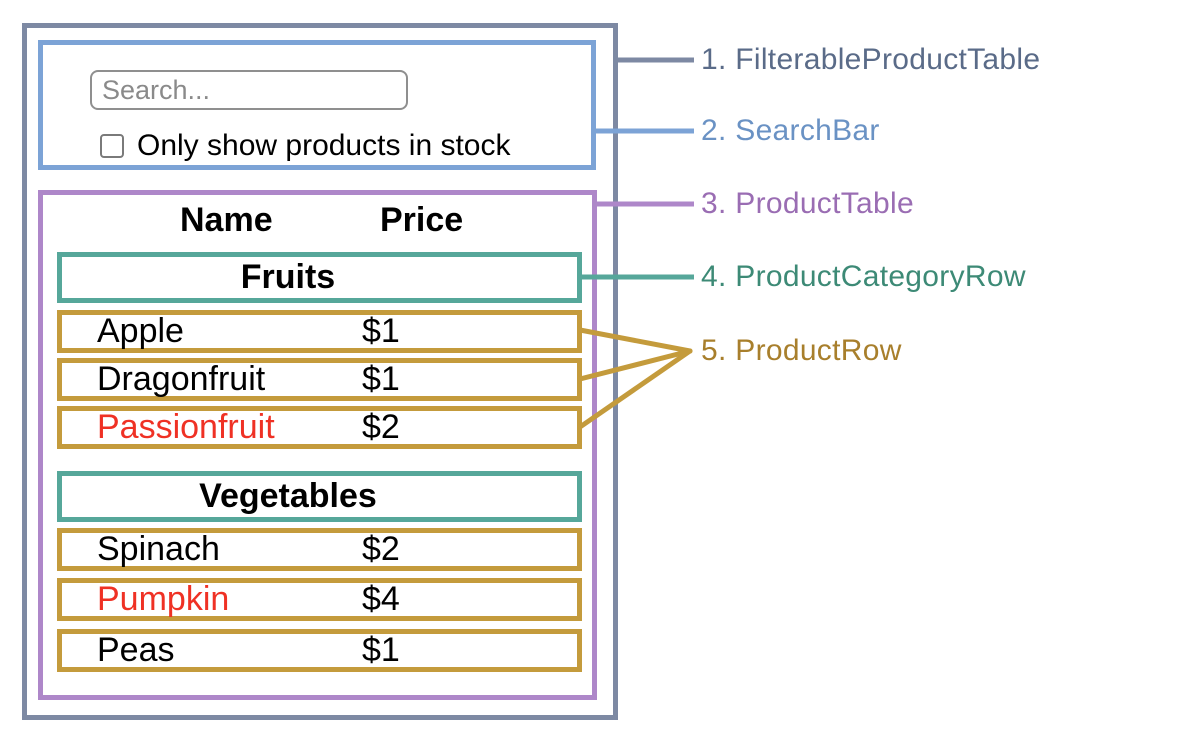  Describe the element at coordinates (249, 90) in the screenshot. I see `search-input` at that location.